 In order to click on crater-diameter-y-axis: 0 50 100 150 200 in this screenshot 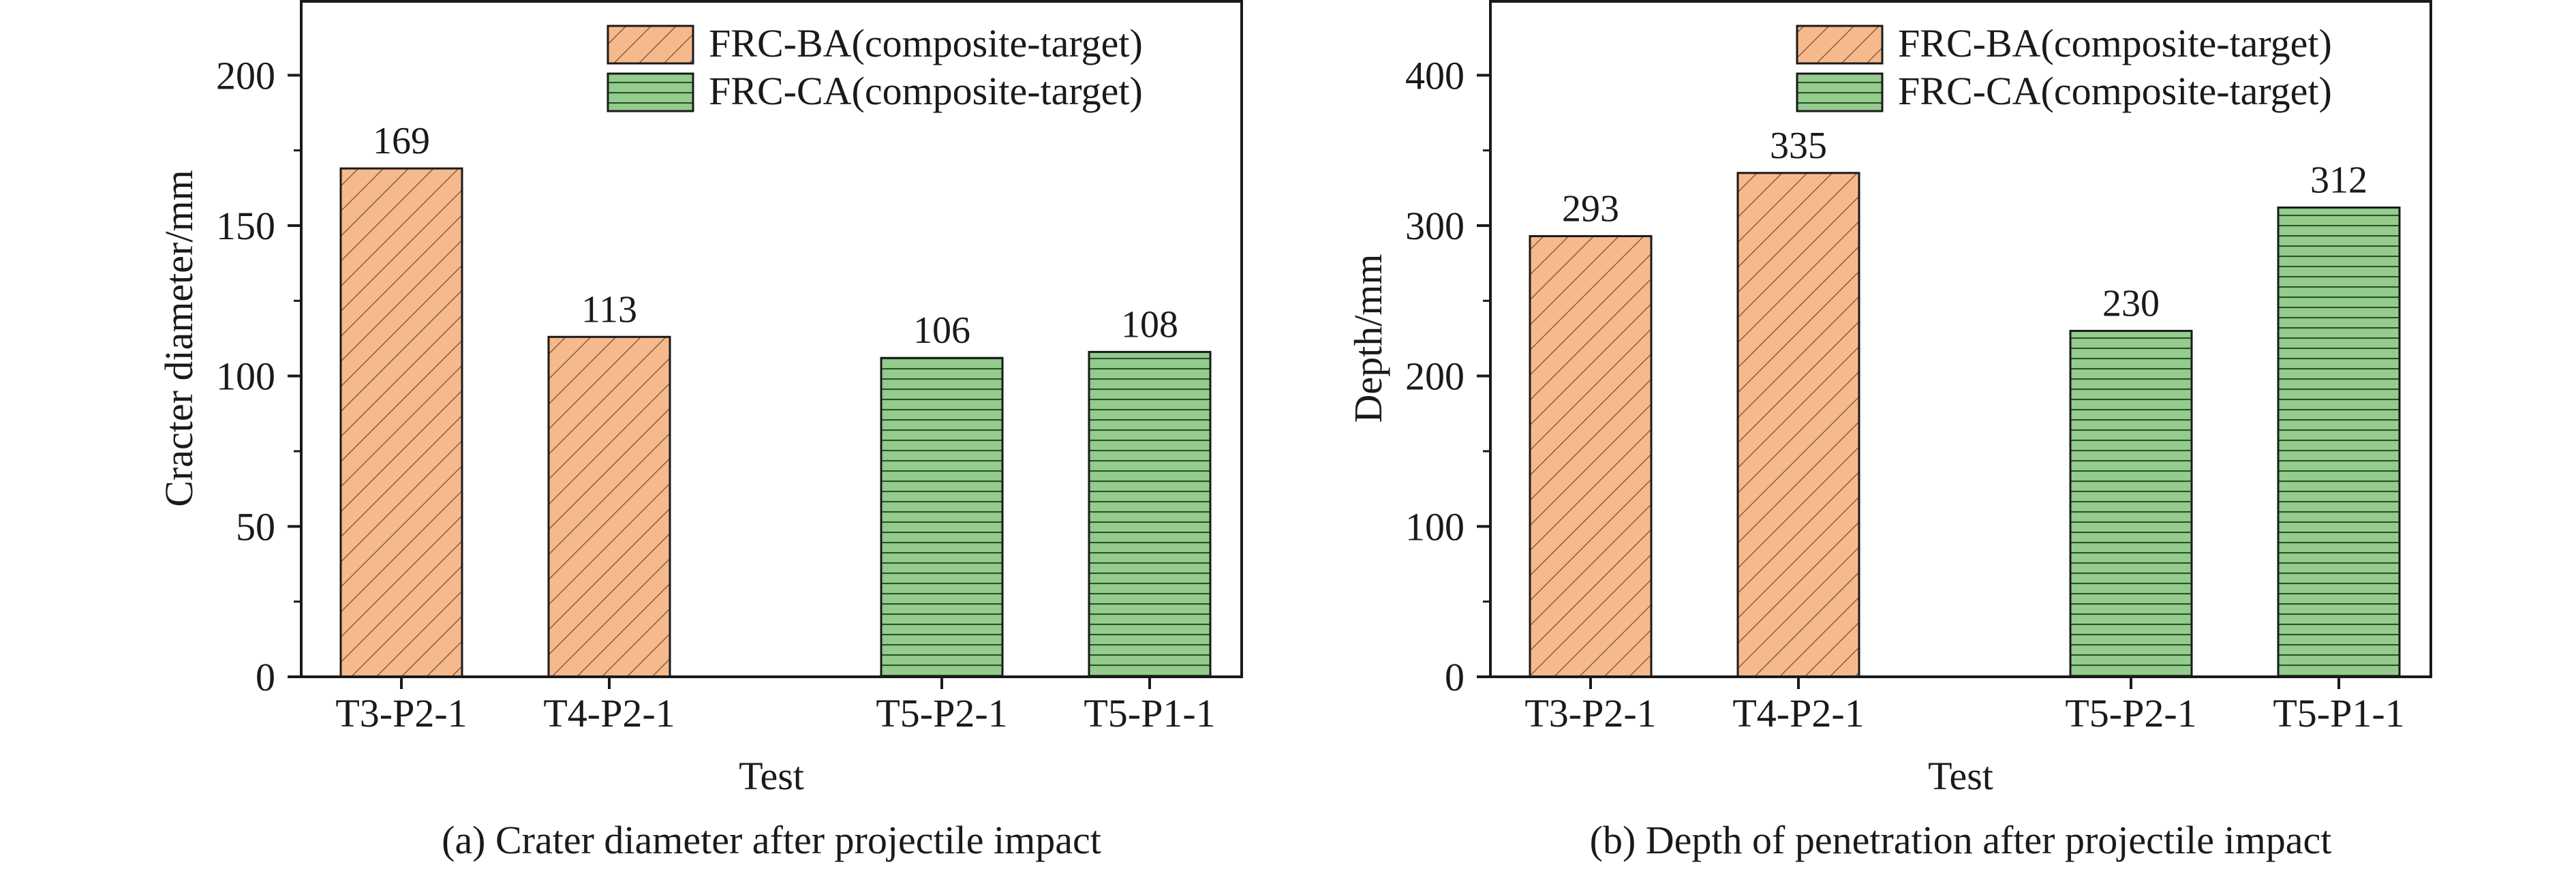, I will do `click(258, 376)`.